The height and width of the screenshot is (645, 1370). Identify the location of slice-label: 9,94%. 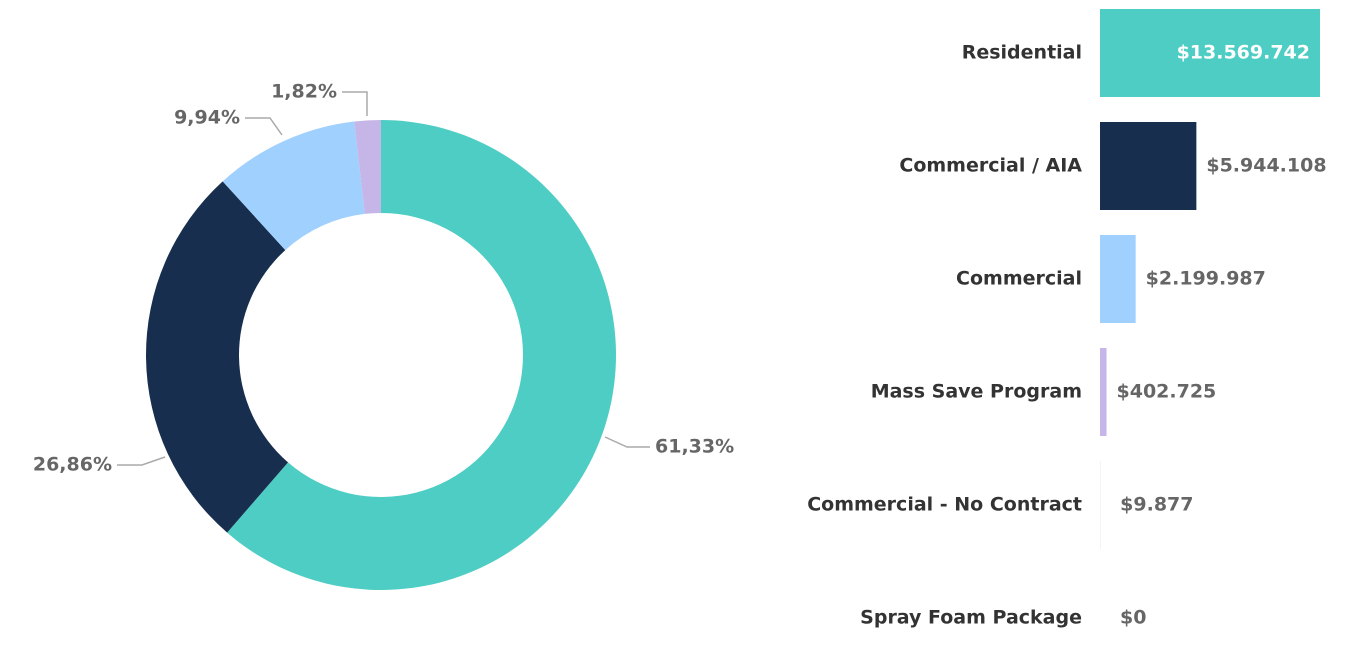
(207, 118).